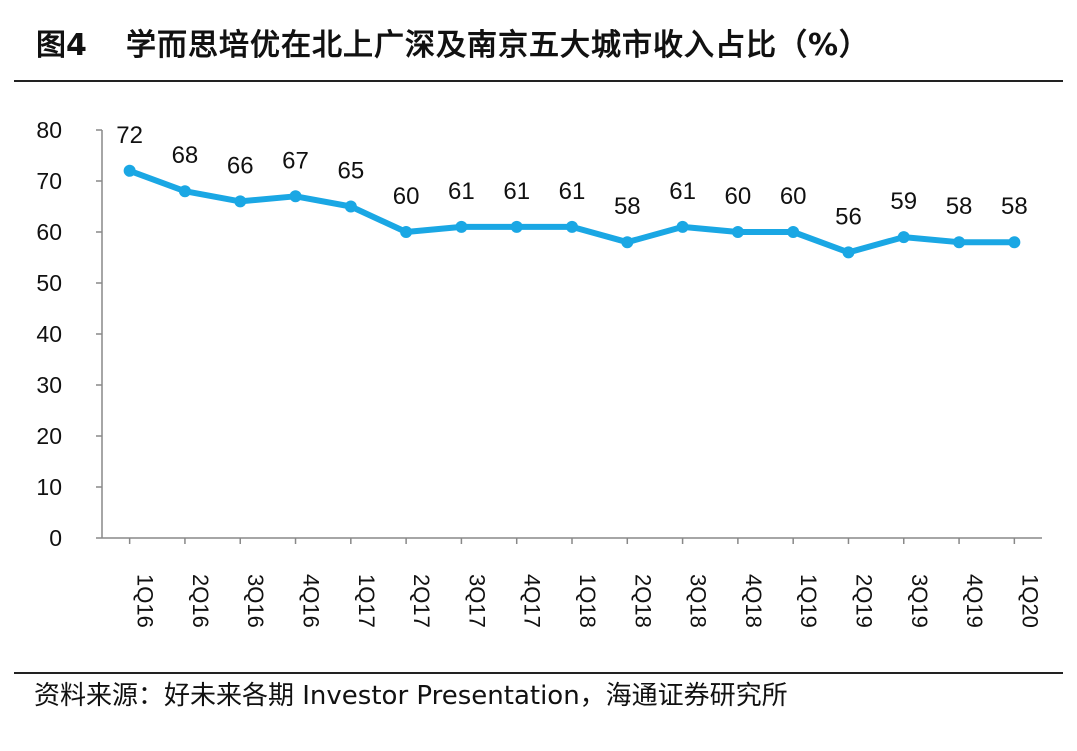  I want to click on data-label: 72, so click(129, 135).